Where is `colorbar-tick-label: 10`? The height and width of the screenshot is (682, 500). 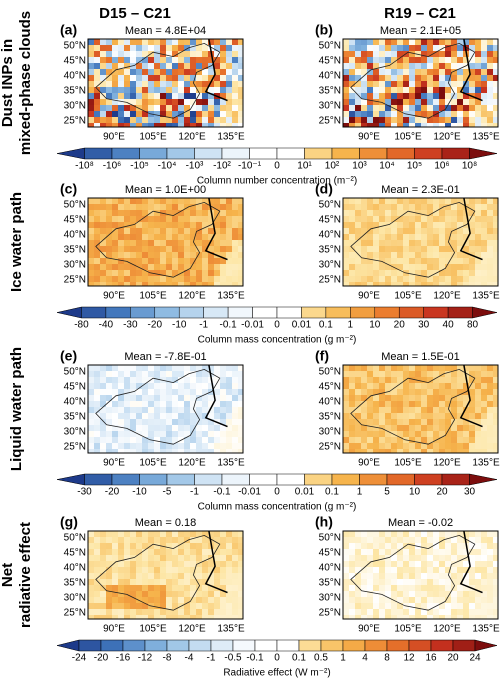 colorbar-tick-label: 10 is located at coordinates (415, 492).